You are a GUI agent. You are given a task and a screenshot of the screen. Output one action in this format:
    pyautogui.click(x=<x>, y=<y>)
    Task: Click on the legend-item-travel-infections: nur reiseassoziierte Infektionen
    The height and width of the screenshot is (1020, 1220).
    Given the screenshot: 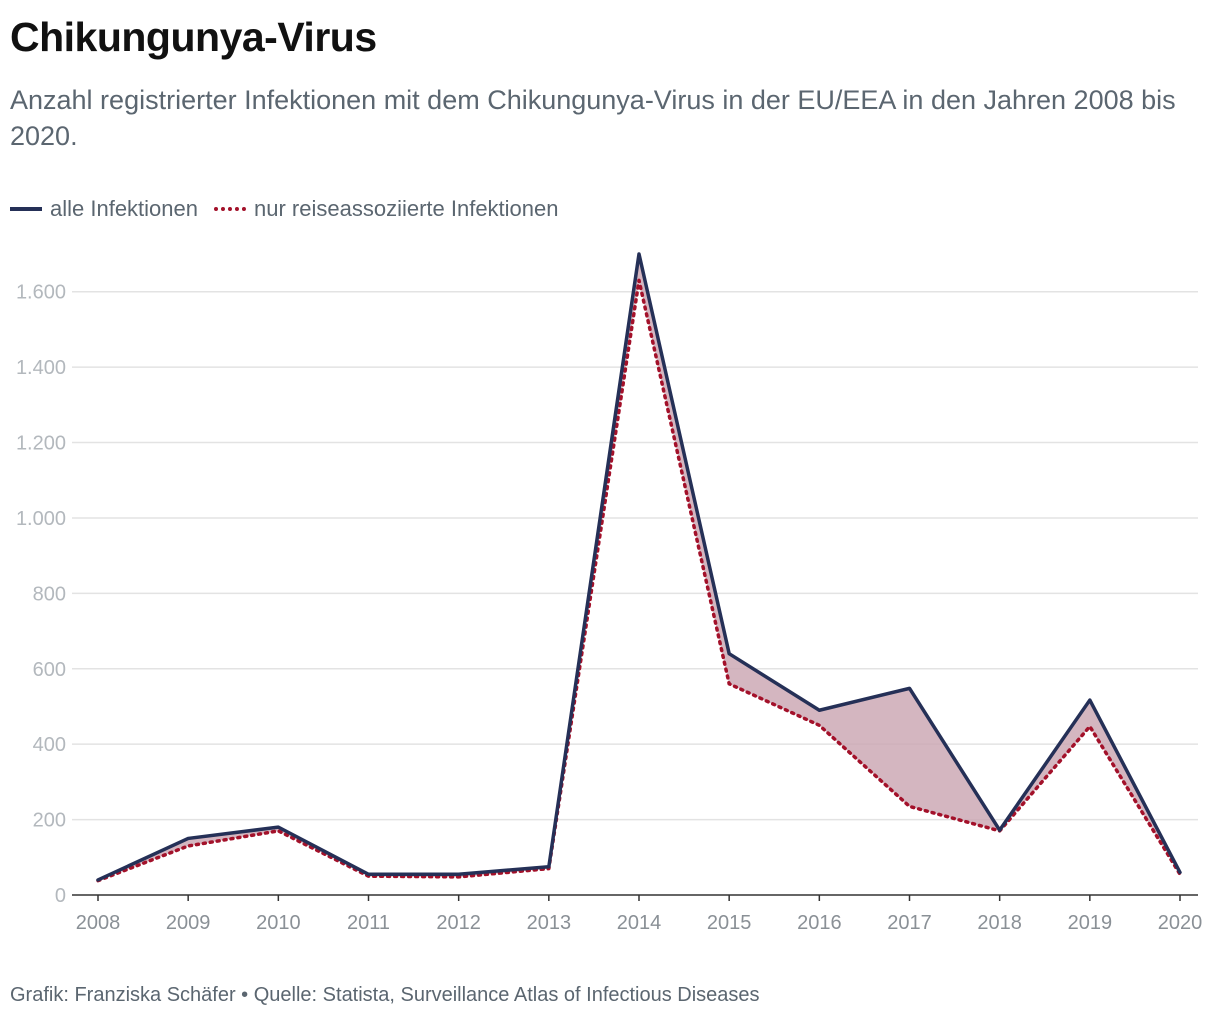 What is the action you would take?
    pyautogui.click(x=386, y=209)
    